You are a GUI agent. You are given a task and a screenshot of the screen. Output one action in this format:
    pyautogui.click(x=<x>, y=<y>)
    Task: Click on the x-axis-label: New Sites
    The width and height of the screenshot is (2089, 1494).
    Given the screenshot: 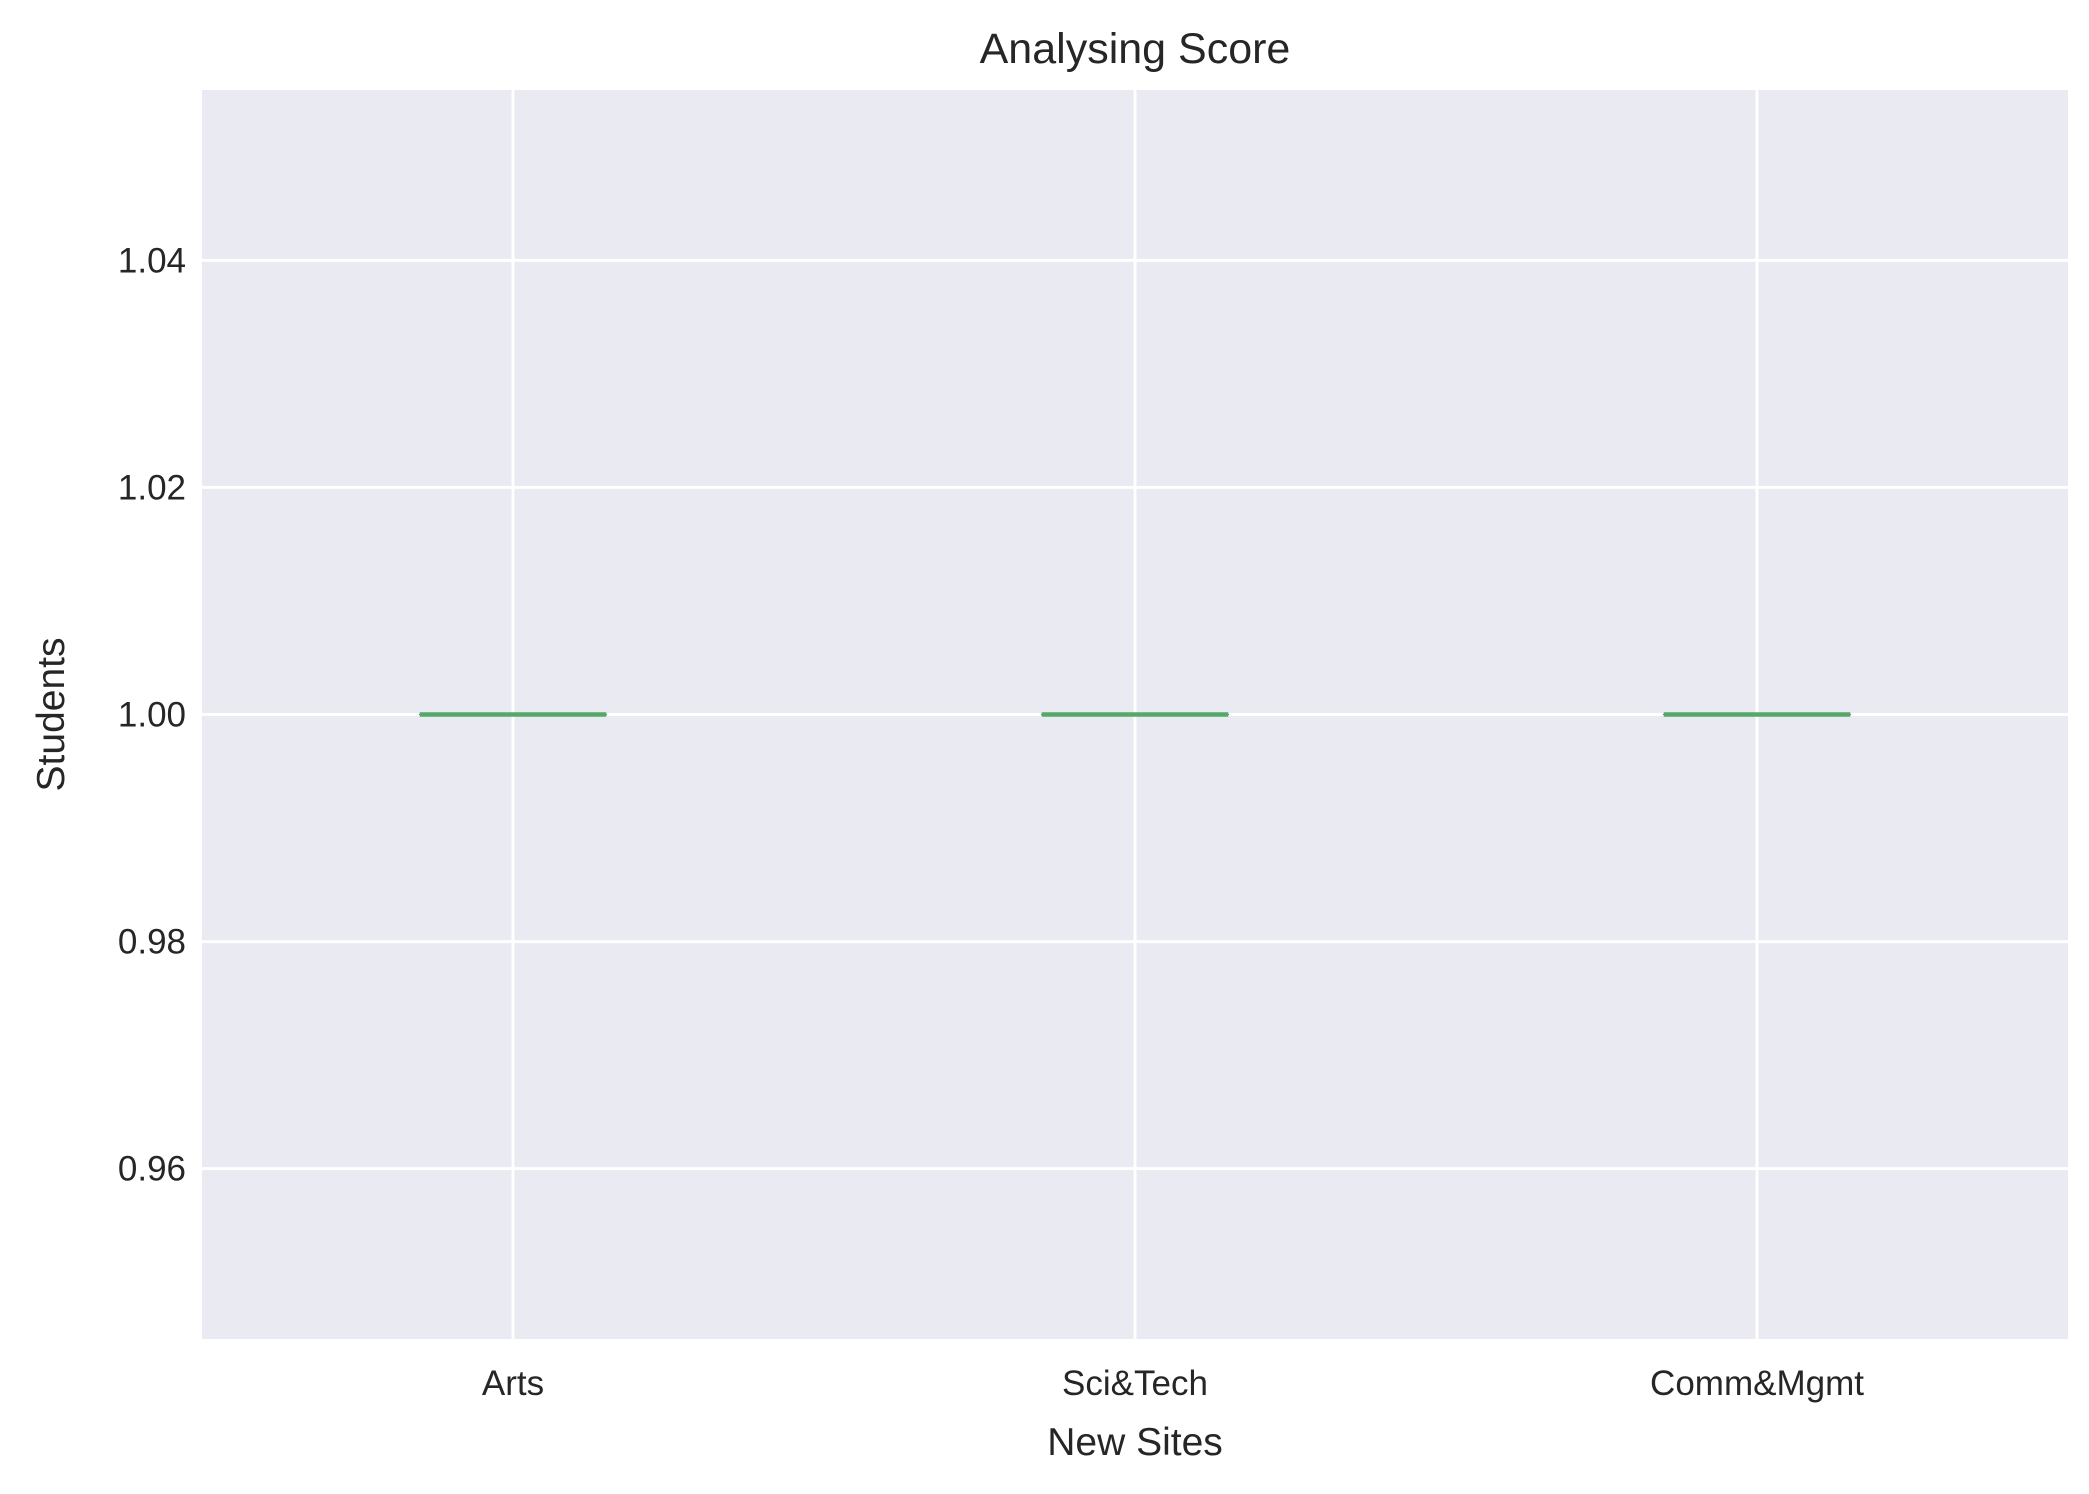 What is the action you would take?
    pyautogui.click(x=1135, y=1442)
    